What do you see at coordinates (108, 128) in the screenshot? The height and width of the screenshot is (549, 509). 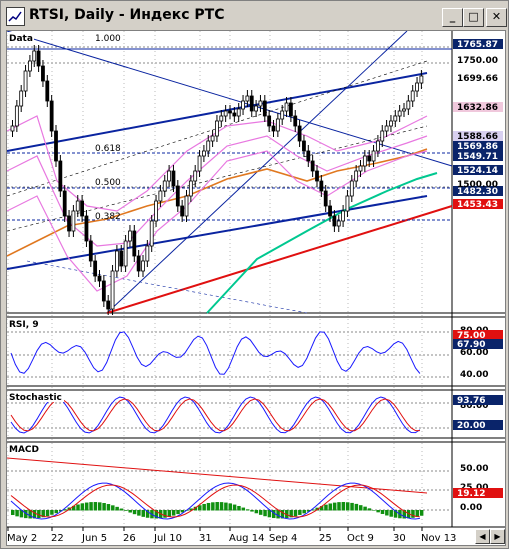 I see `fibonacci-labels: 1.000 0.618 0.500 0.382` at bounding box center [108, 128].